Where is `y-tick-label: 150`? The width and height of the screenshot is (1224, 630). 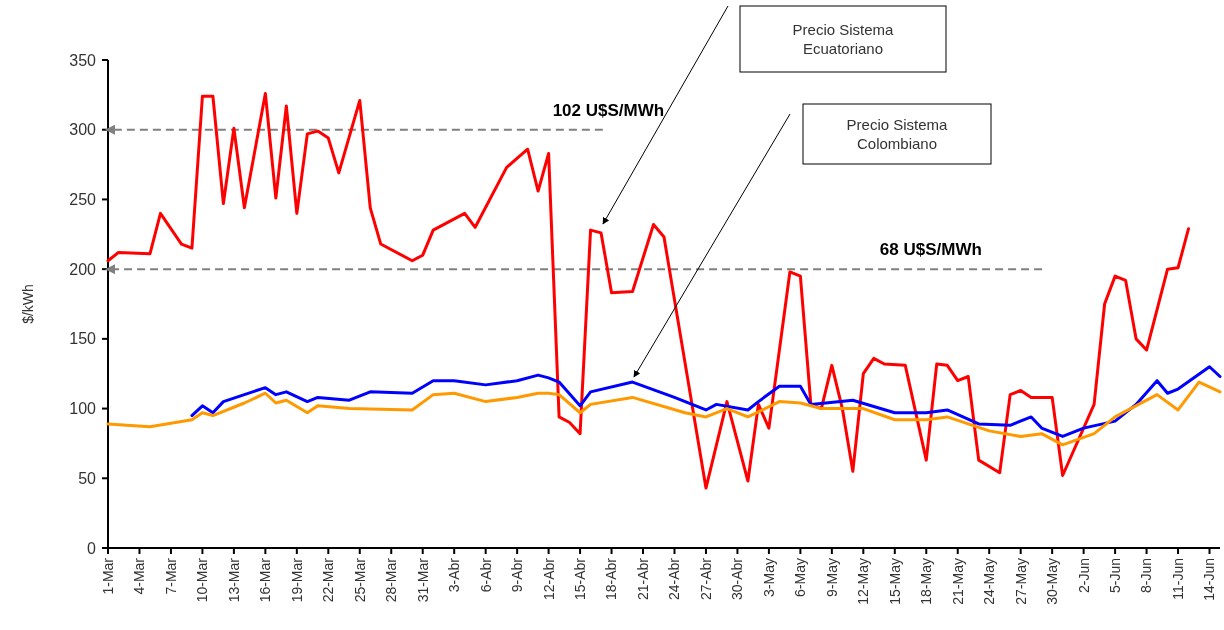
y-tick-label: 150 is located at coordinates (83, 339).